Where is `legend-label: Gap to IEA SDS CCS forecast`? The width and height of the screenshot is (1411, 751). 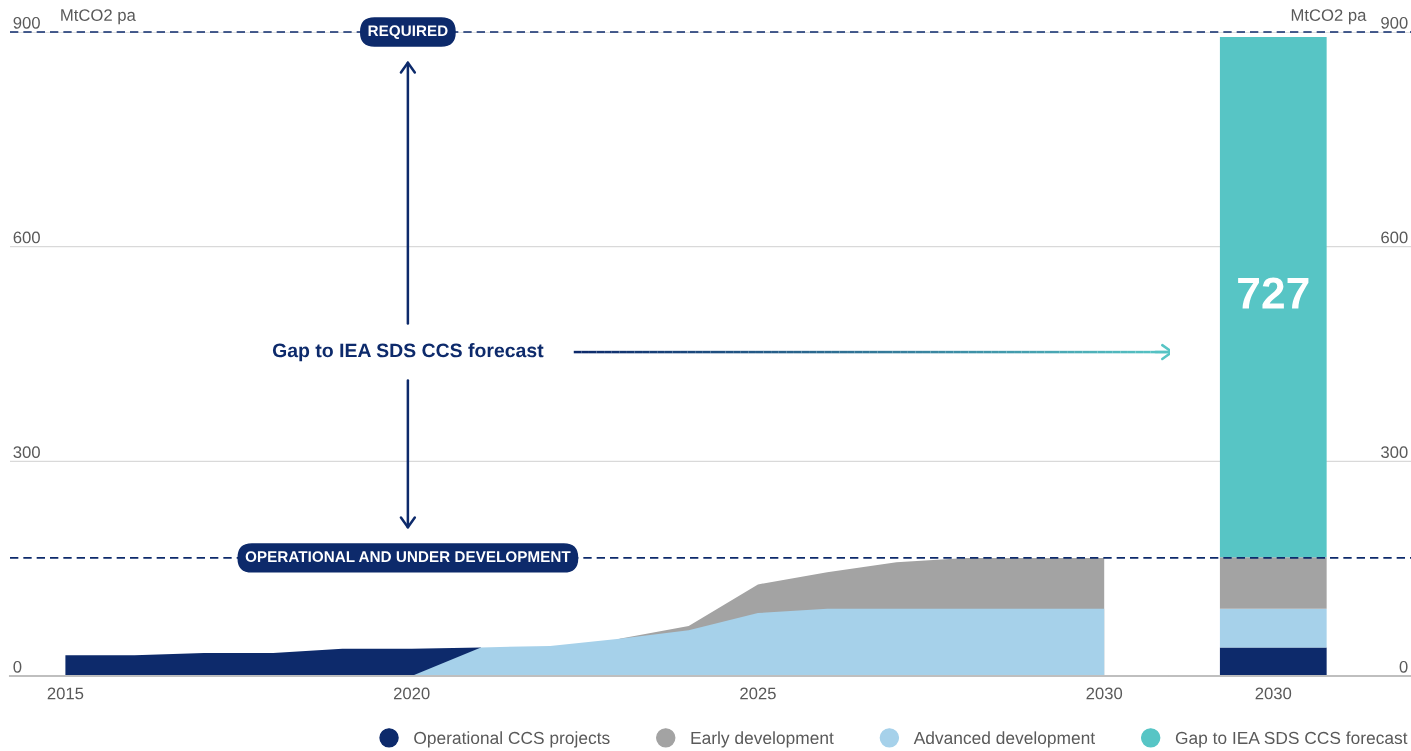 legend-label: Gap to IEA SDS CCS forecast is located at coordinates (1291, 739).